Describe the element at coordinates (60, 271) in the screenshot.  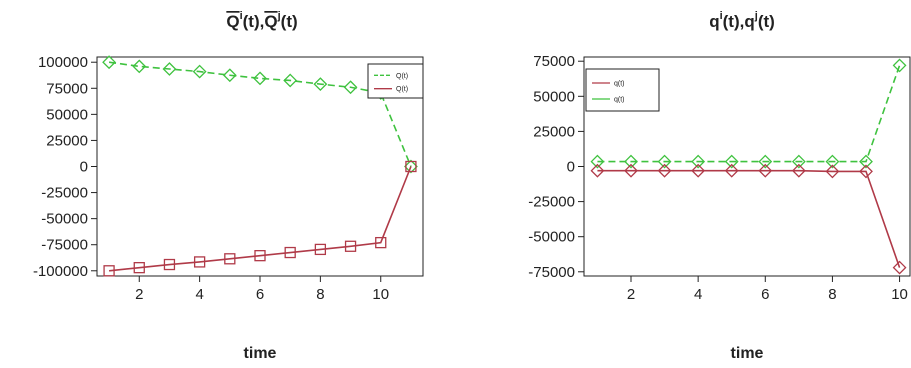
I see `y-tick-label: -100000` at that location.